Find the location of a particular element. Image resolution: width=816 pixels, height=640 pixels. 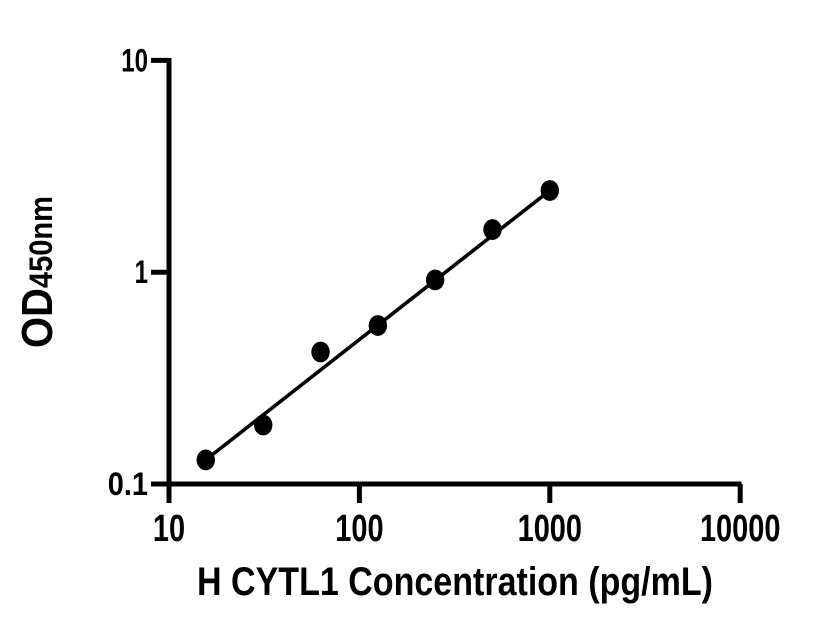

y-axis-tick-label: 1 is located at coordinates (141, 272).